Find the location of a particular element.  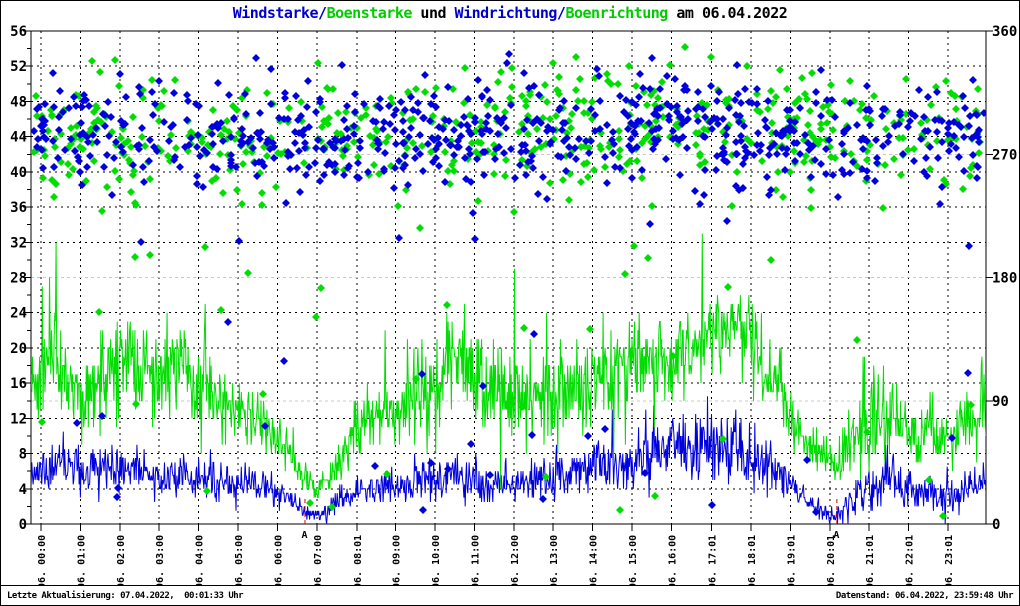

y-left-tick-label: 12 is located at coordinates (18, 419).